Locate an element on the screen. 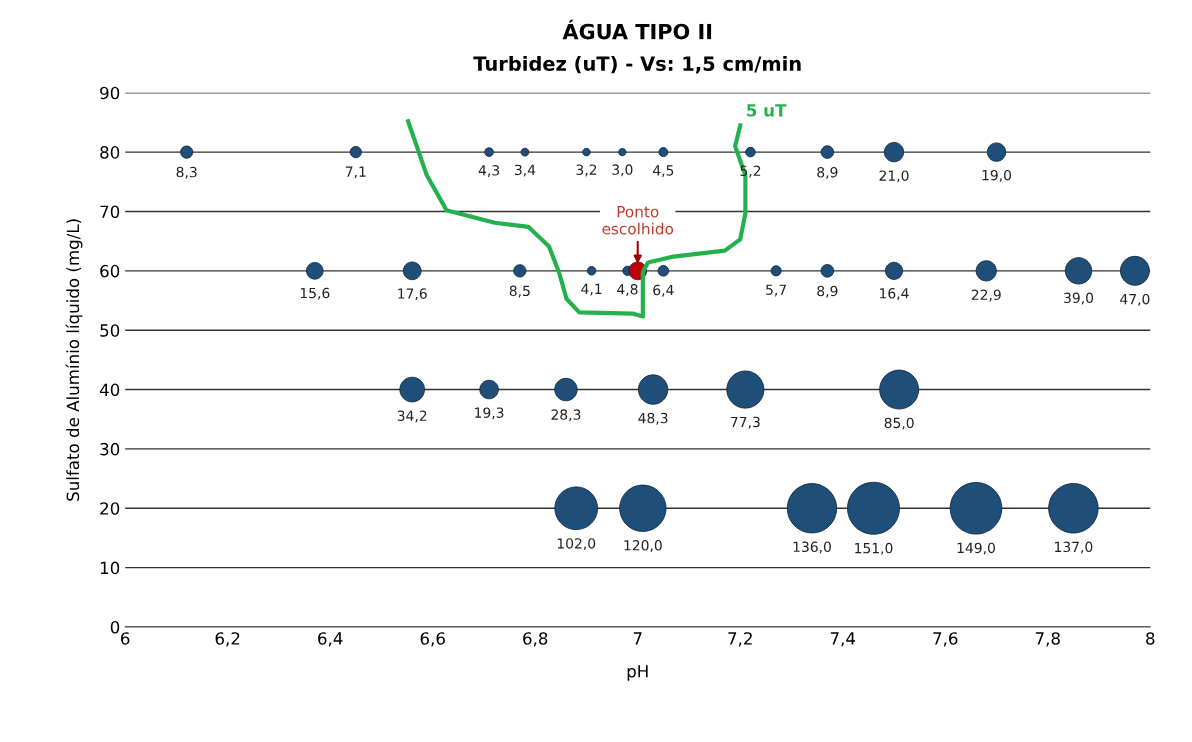 The height and width of the screenshot is (742, 1192). x-tick-label: 7,2 is located at coordinates (740, 639).